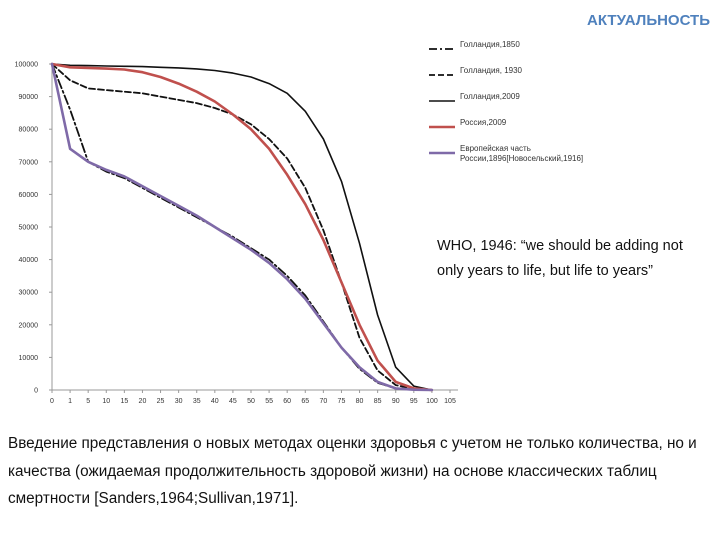 Image resolution: width=720 pixels, height=540 pixels. What do you see at coordinates (29, 325) in the screenshot?
I see `y-tick-label: 20000` at bounding box center [29, 325].